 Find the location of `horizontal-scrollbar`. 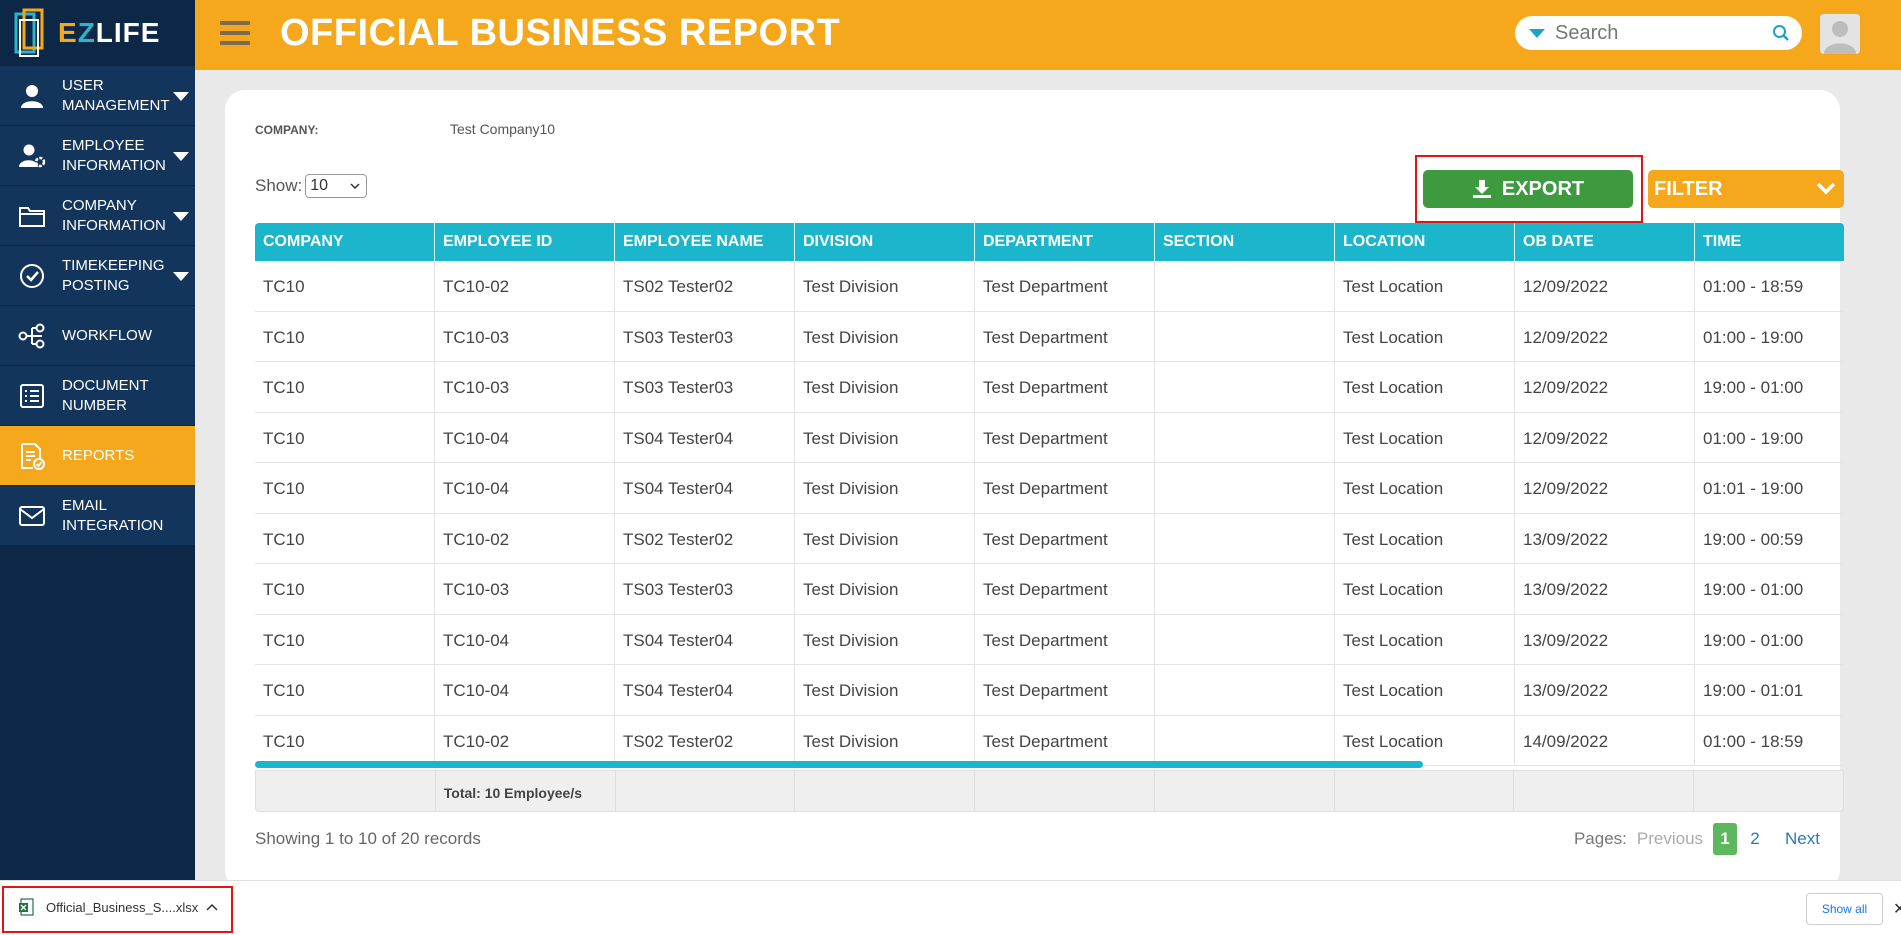

horizontal-scrollbar is located at coordinates (1049, 764).